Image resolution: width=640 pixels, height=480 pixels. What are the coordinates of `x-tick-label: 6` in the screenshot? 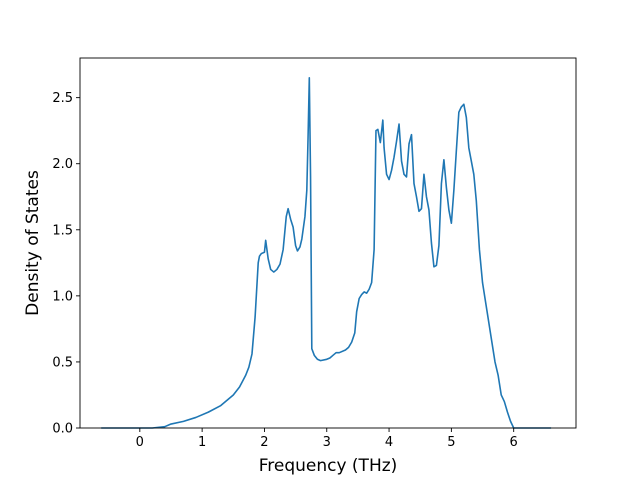 It's located at (514, 442).